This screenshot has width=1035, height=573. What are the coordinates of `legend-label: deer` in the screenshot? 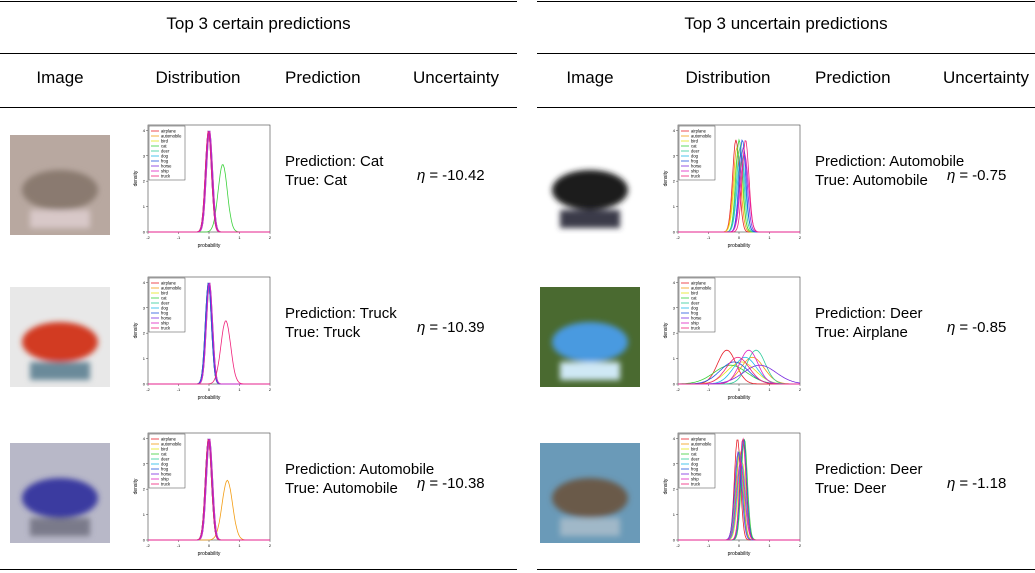 It's located at (165, 303).